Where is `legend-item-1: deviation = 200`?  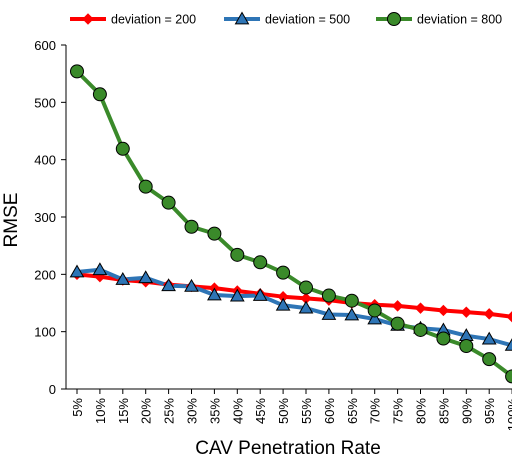
legend-item-1: deviation = 200 is located at coordinates (133, 20).